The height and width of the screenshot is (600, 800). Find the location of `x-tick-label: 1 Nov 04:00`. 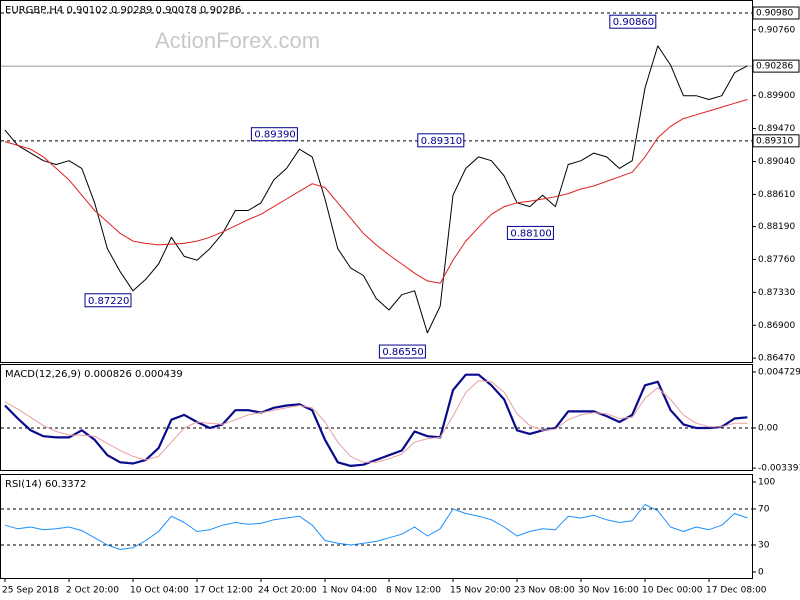

x-tick-label: 1 Nov 04:00 is located at coordinates (349, 591).